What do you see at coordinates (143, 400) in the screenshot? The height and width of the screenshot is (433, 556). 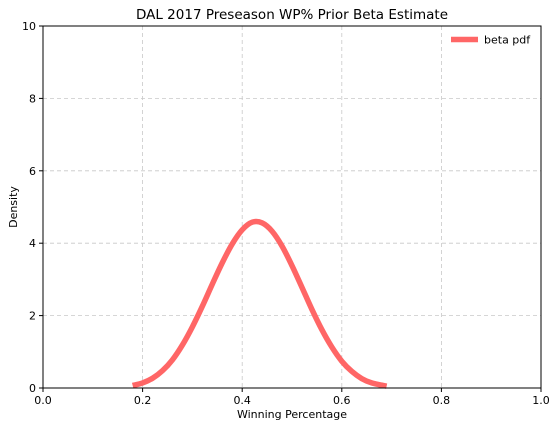 I see `x-tick-label: 0.2` at bounding box center [143, 400].